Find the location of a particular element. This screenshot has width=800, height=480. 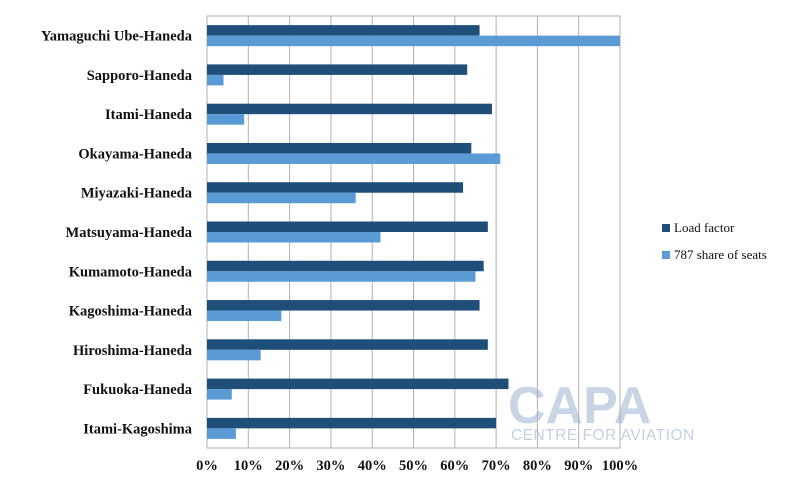

legend-label-787-share: 787 share of seats is located at coordinates (720, 254).